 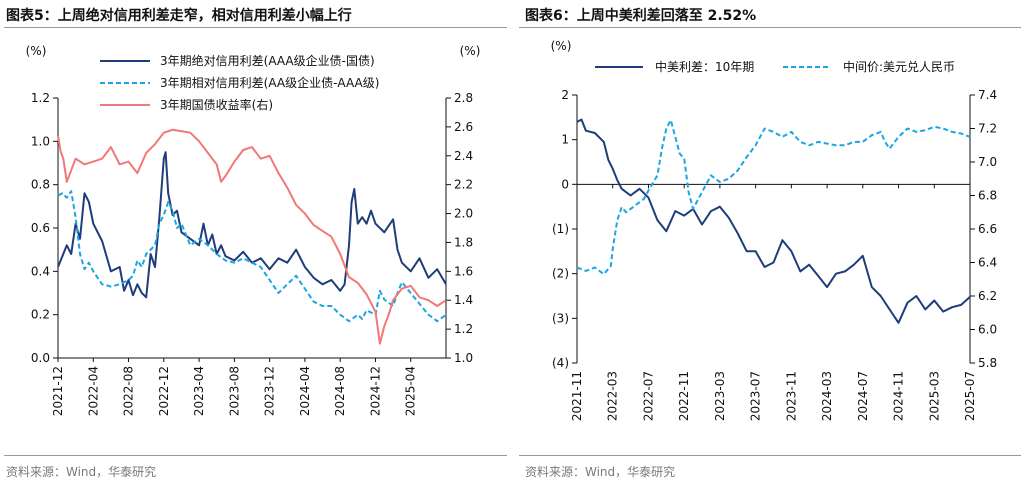 What do you see at coordinates (934, 396) in the screenshot?
I see `x-tick-label: 2025-03` at bounding box center [934, 396].